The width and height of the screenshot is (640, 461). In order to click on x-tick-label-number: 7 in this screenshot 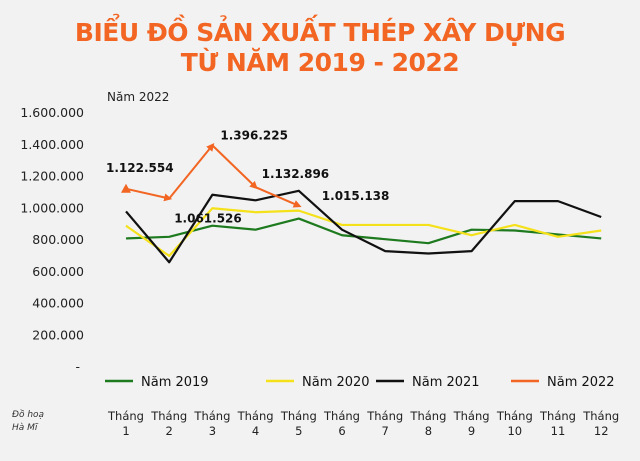, I will do `click(385, 431)`.